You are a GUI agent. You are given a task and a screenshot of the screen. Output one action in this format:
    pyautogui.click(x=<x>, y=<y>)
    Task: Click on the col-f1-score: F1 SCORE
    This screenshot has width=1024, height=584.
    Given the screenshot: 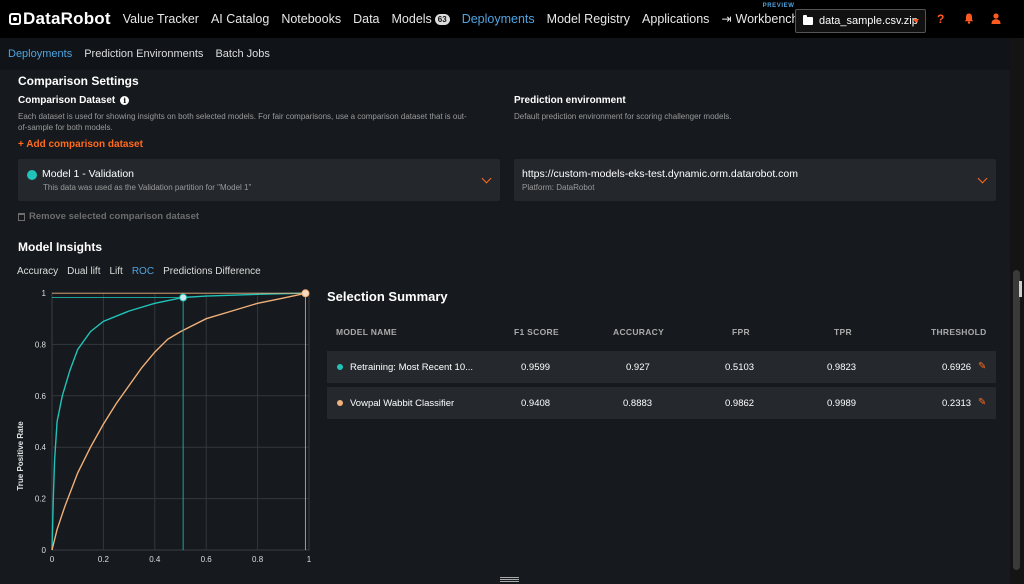 What is the action you would take?
    pyautogui.click(x=536, y=332)
    